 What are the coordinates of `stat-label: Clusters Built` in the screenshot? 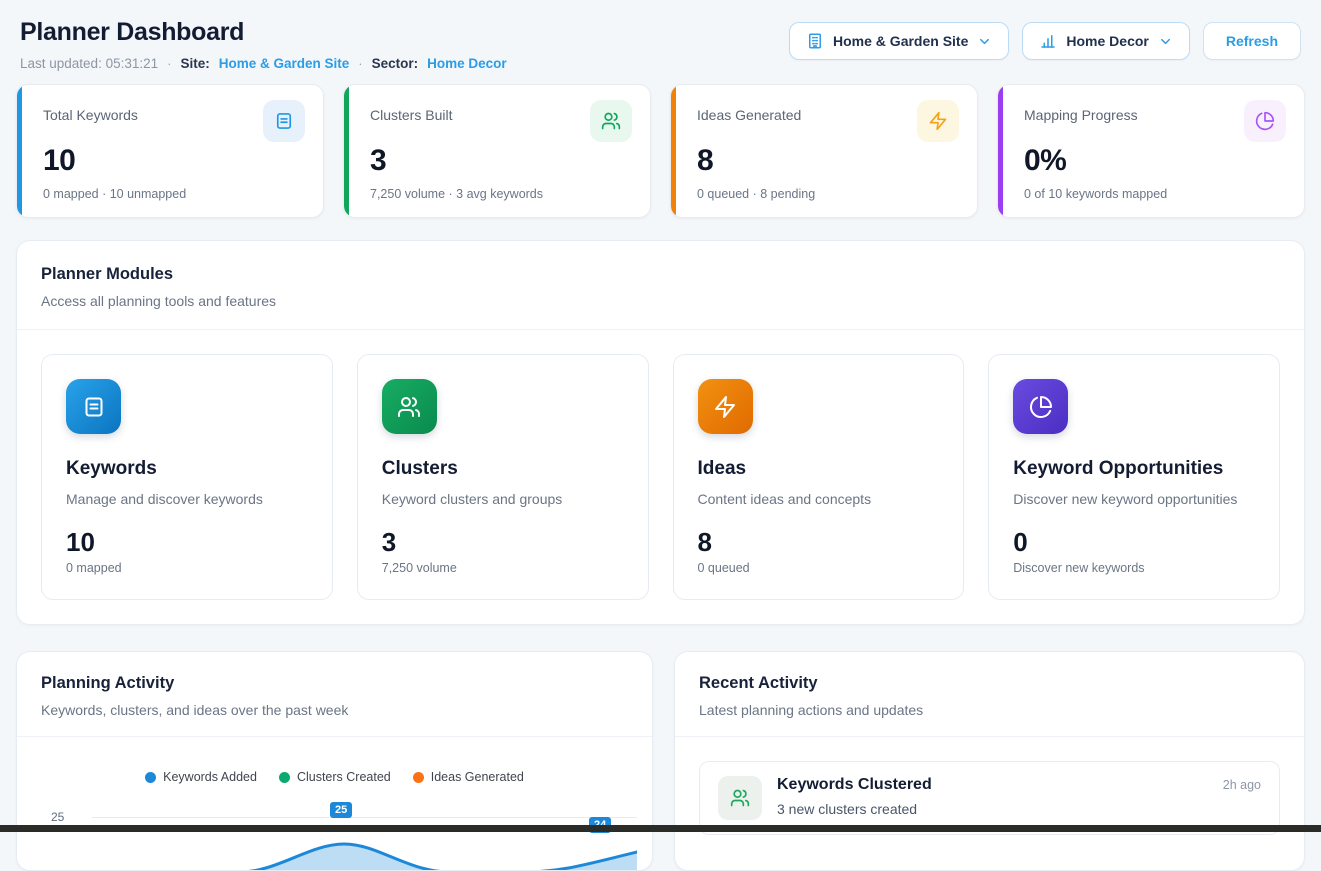 It's located at (411, 115).